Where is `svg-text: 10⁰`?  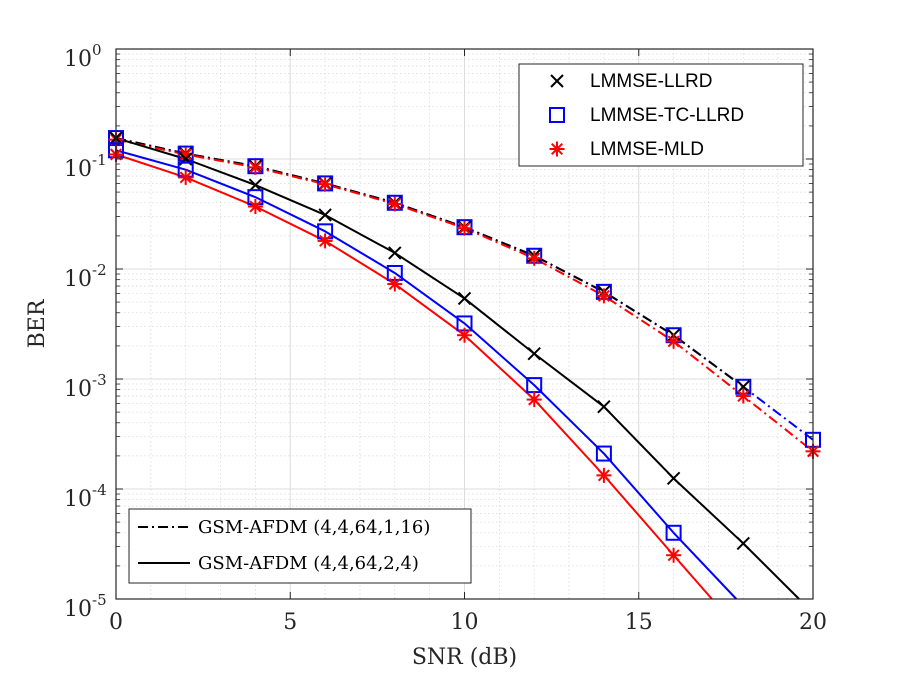 svg-text: 10⁰ is located at coordinates (83, 56).